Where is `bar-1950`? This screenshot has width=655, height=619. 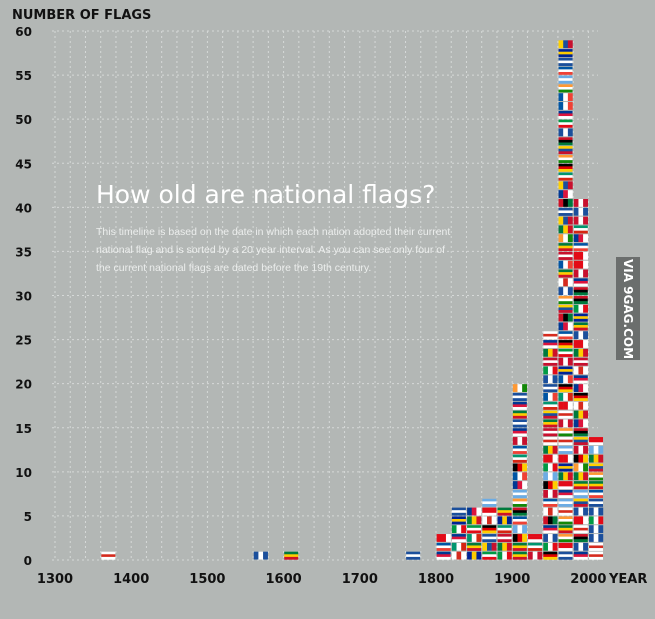
bar-1950 is located at coordinates (550, 445).